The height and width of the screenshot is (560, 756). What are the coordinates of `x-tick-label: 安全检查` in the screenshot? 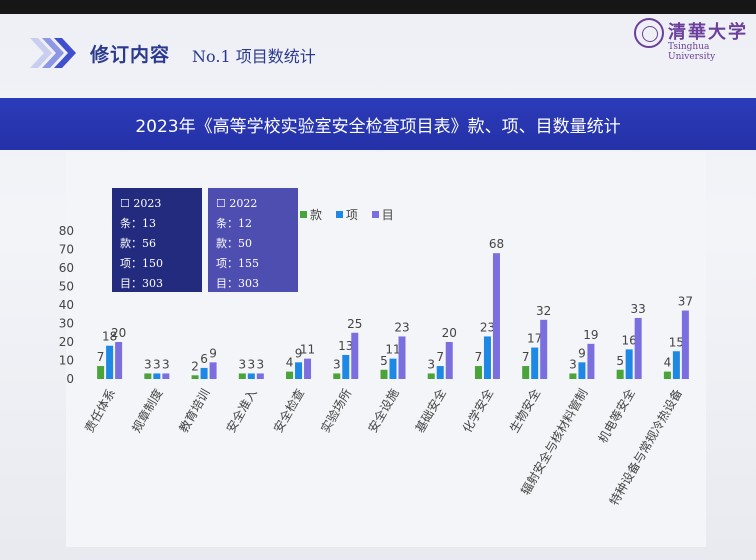 It's located at (288, 410).